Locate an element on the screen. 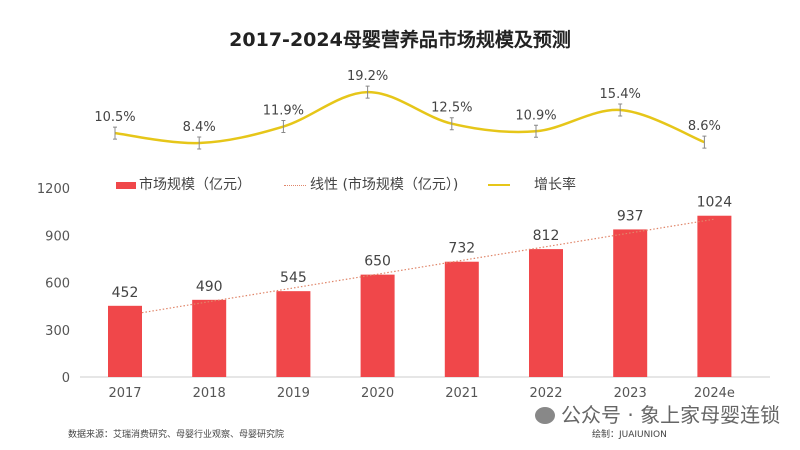 The width and height of the screenshot is (800, 450). legend-item-growth: 增长率 is located at coordinates (532, 185).